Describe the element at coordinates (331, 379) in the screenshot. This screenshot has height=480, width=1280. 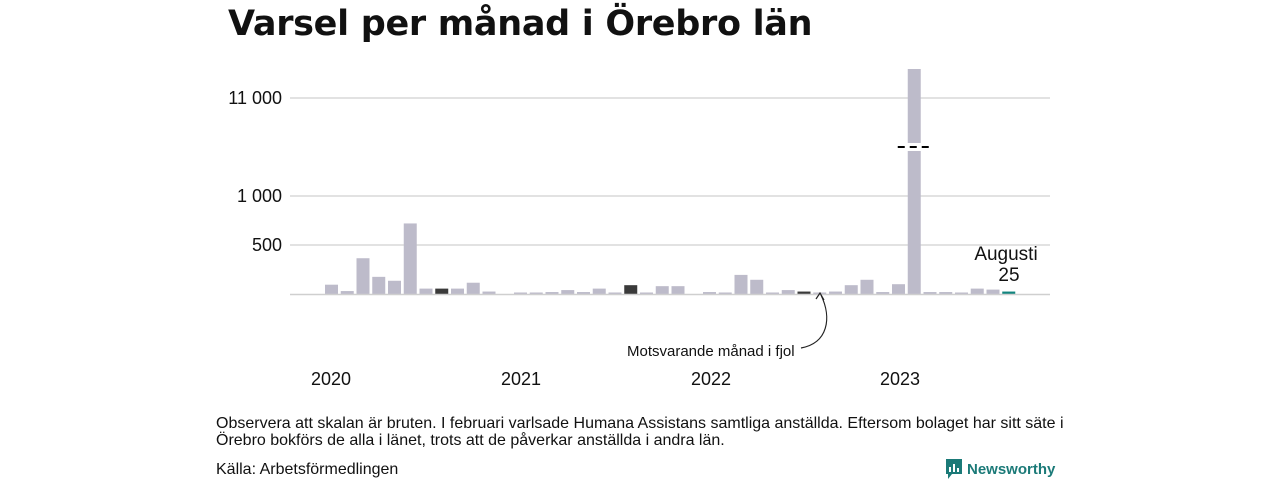
I see `year-label-2020: 2020` at that location.